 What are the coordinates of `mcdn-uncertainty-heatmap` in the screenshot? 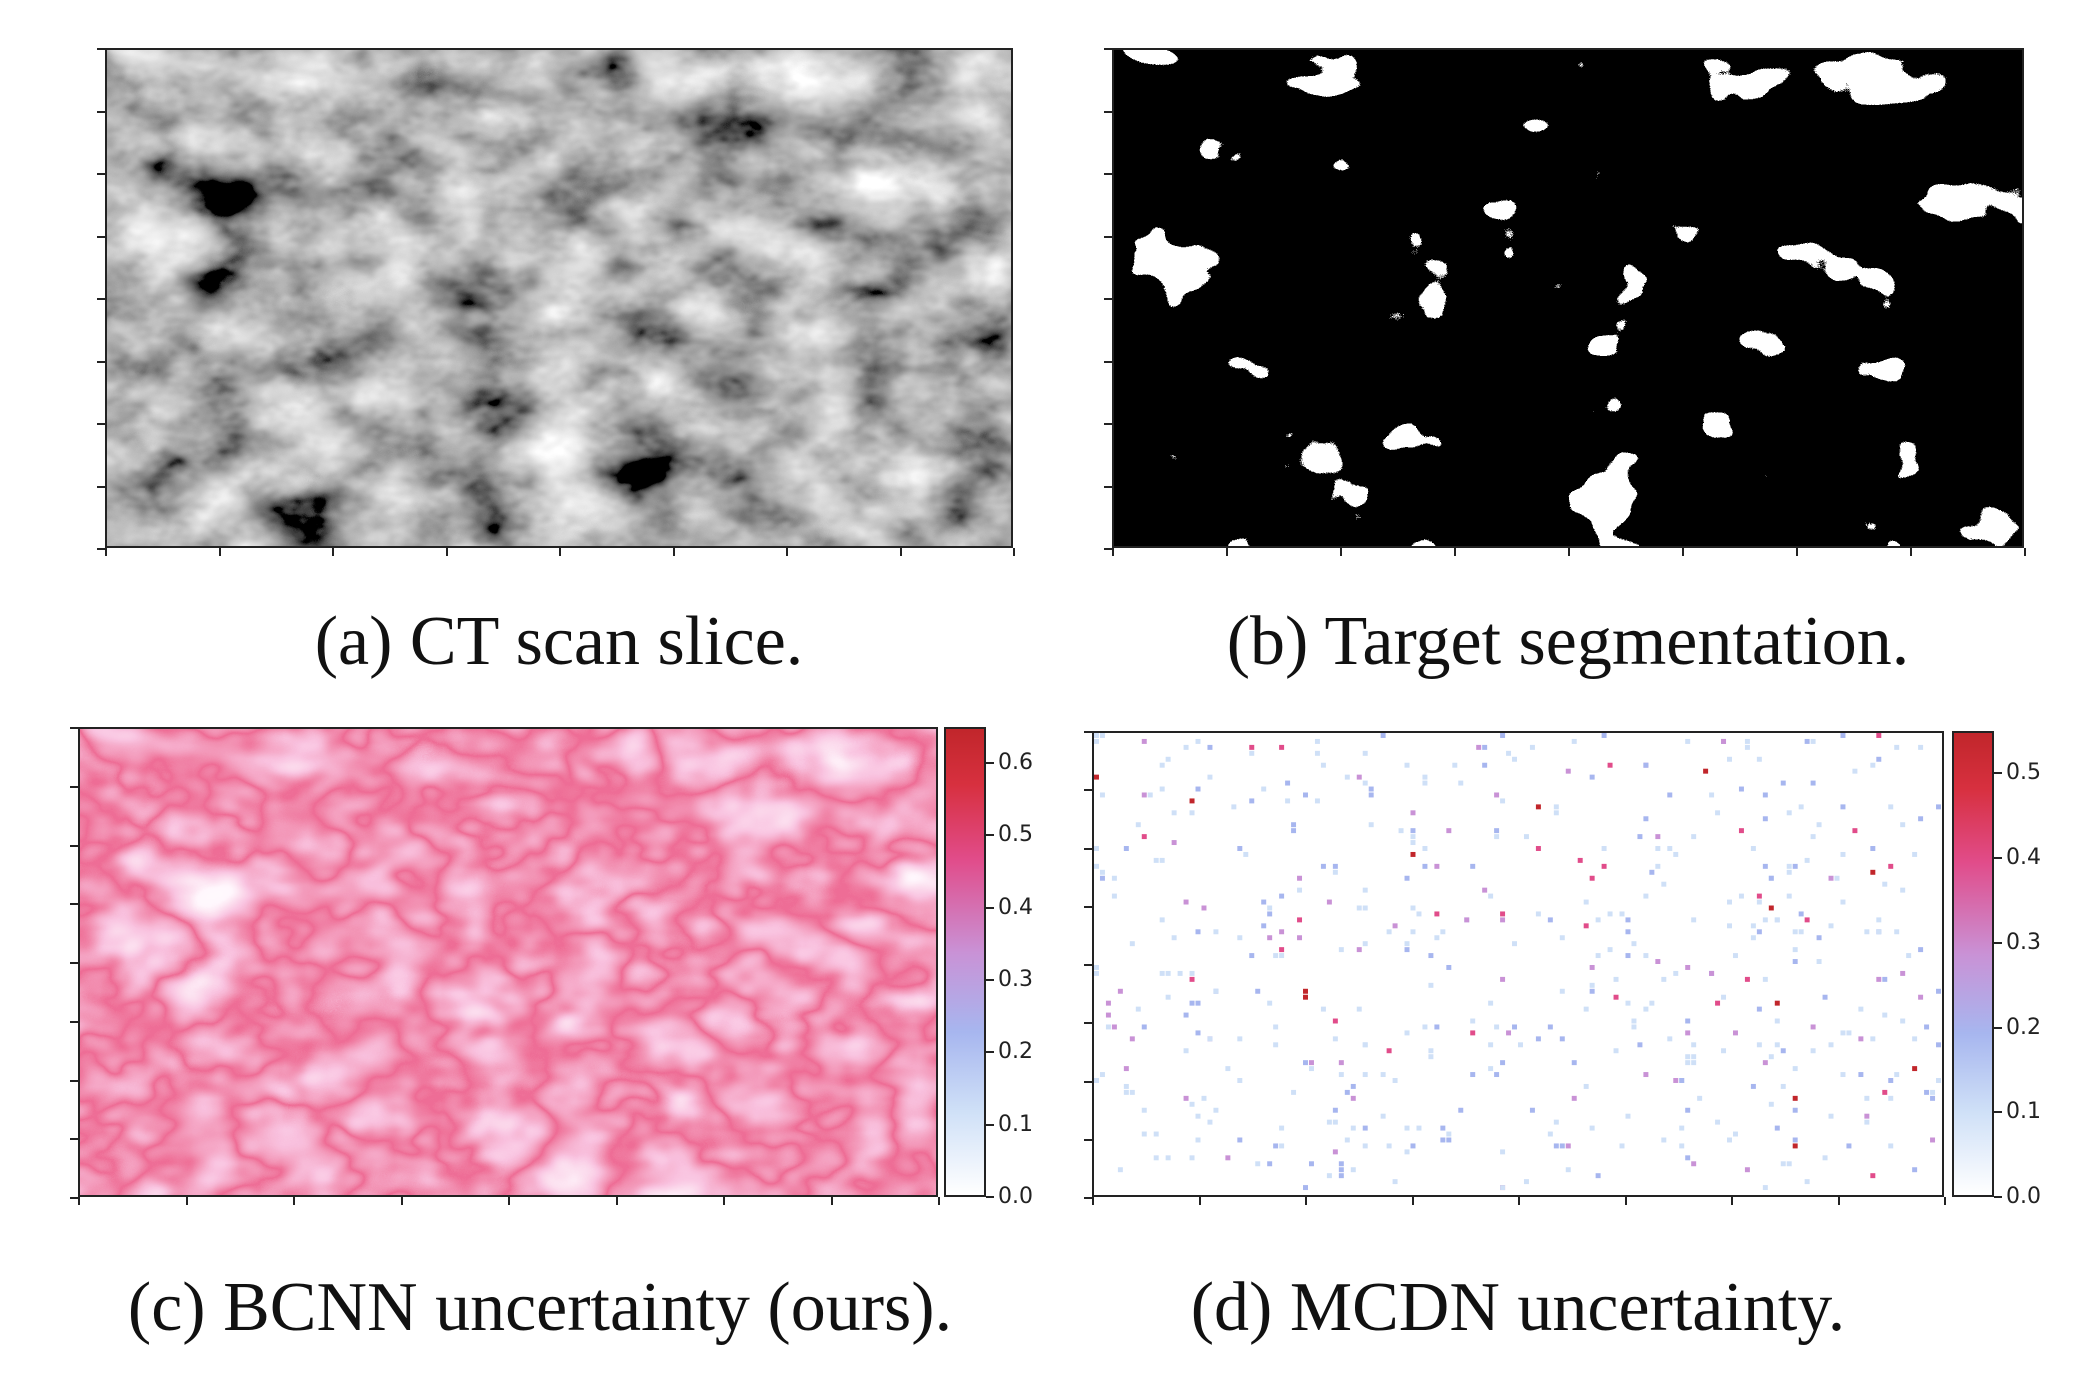 It's located at (1518, 964).